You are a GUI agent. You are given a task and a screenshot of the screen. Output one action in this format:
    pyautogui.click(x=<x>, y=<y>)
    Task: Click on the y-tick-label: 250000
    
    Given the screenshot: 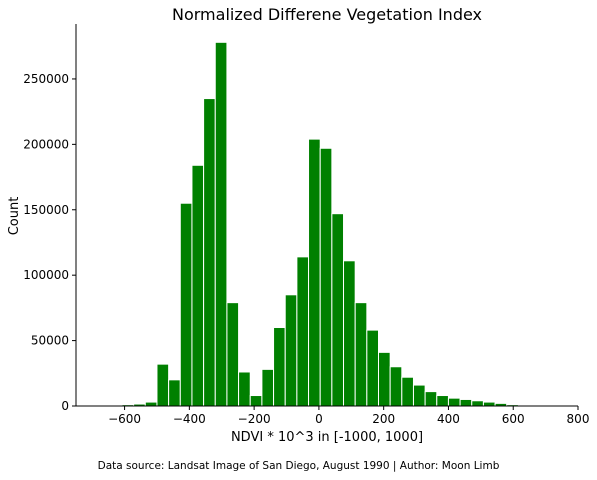 What is the action you would take?
    pyautogui.click(x=46, y=79)
    